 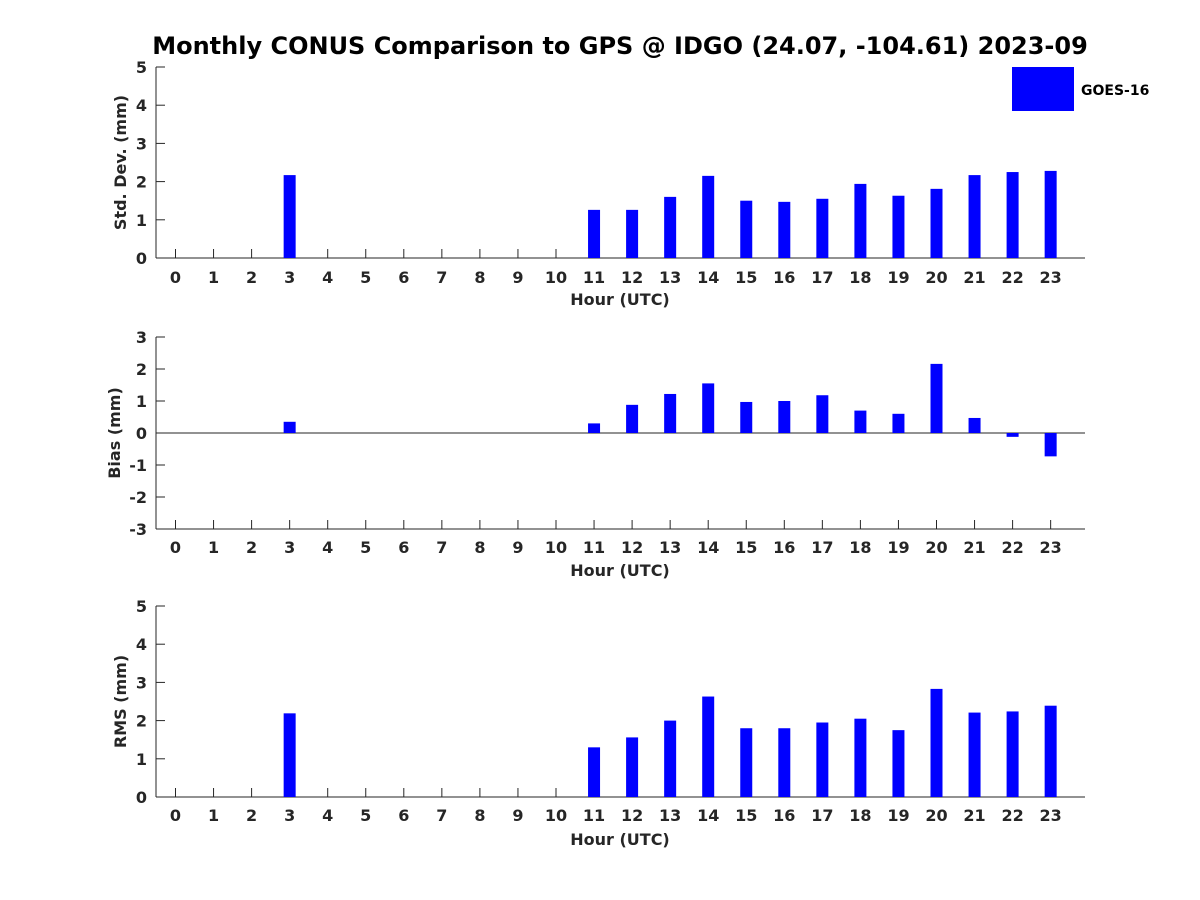 I want to click on x-tick-label: 10, so click(x=556, y=277).